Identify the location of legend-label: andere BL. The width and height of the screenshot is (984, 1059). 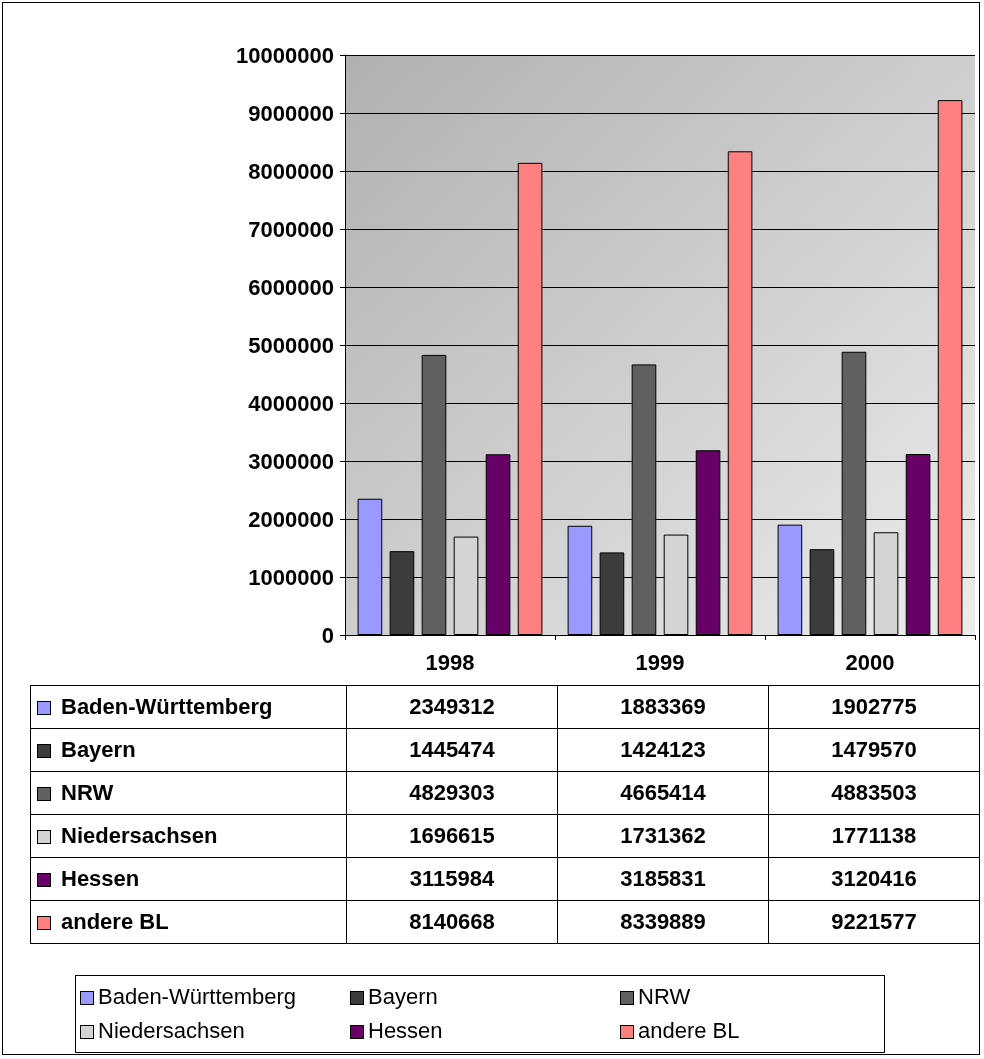
(689, 1031).